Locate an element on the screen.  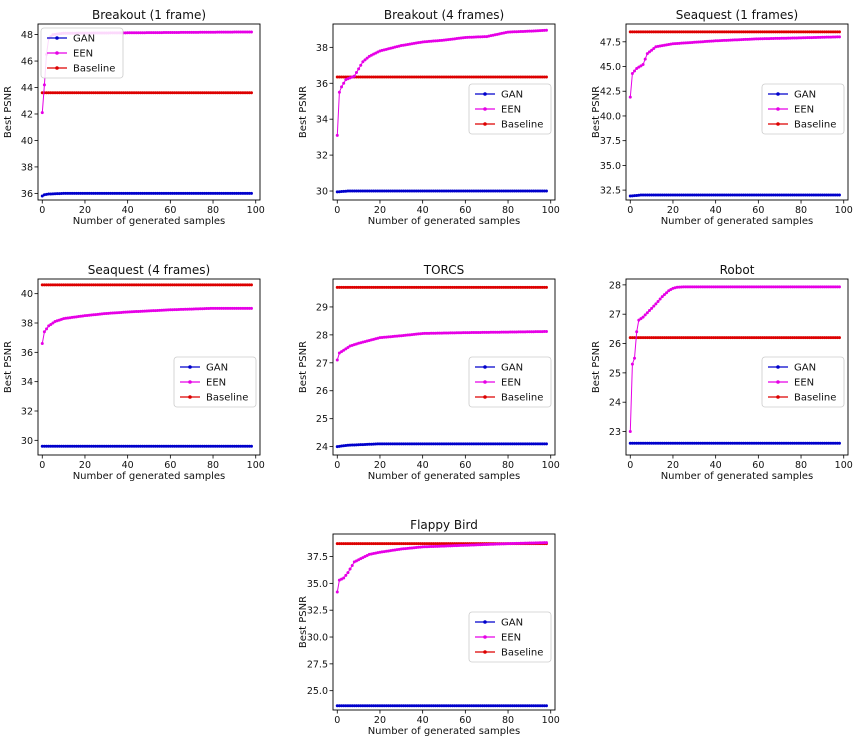
y-tick-label: 32.5 is located at coordinates (610, 191).